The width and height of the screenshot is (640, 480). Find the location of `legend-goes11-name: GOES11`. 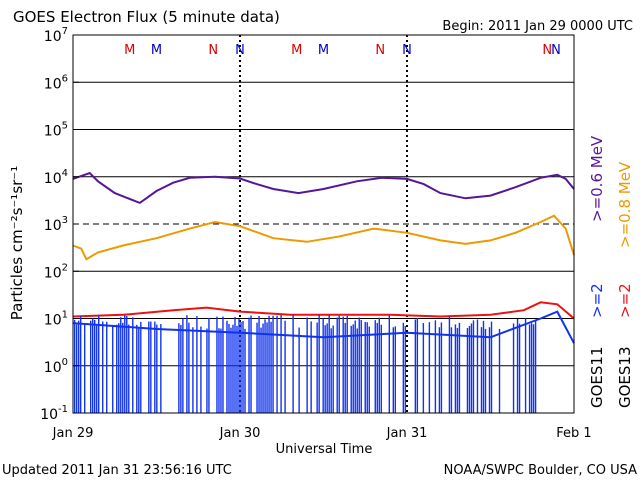

legend-goes11-name: GOES11 is located at coordinates (597, 377).